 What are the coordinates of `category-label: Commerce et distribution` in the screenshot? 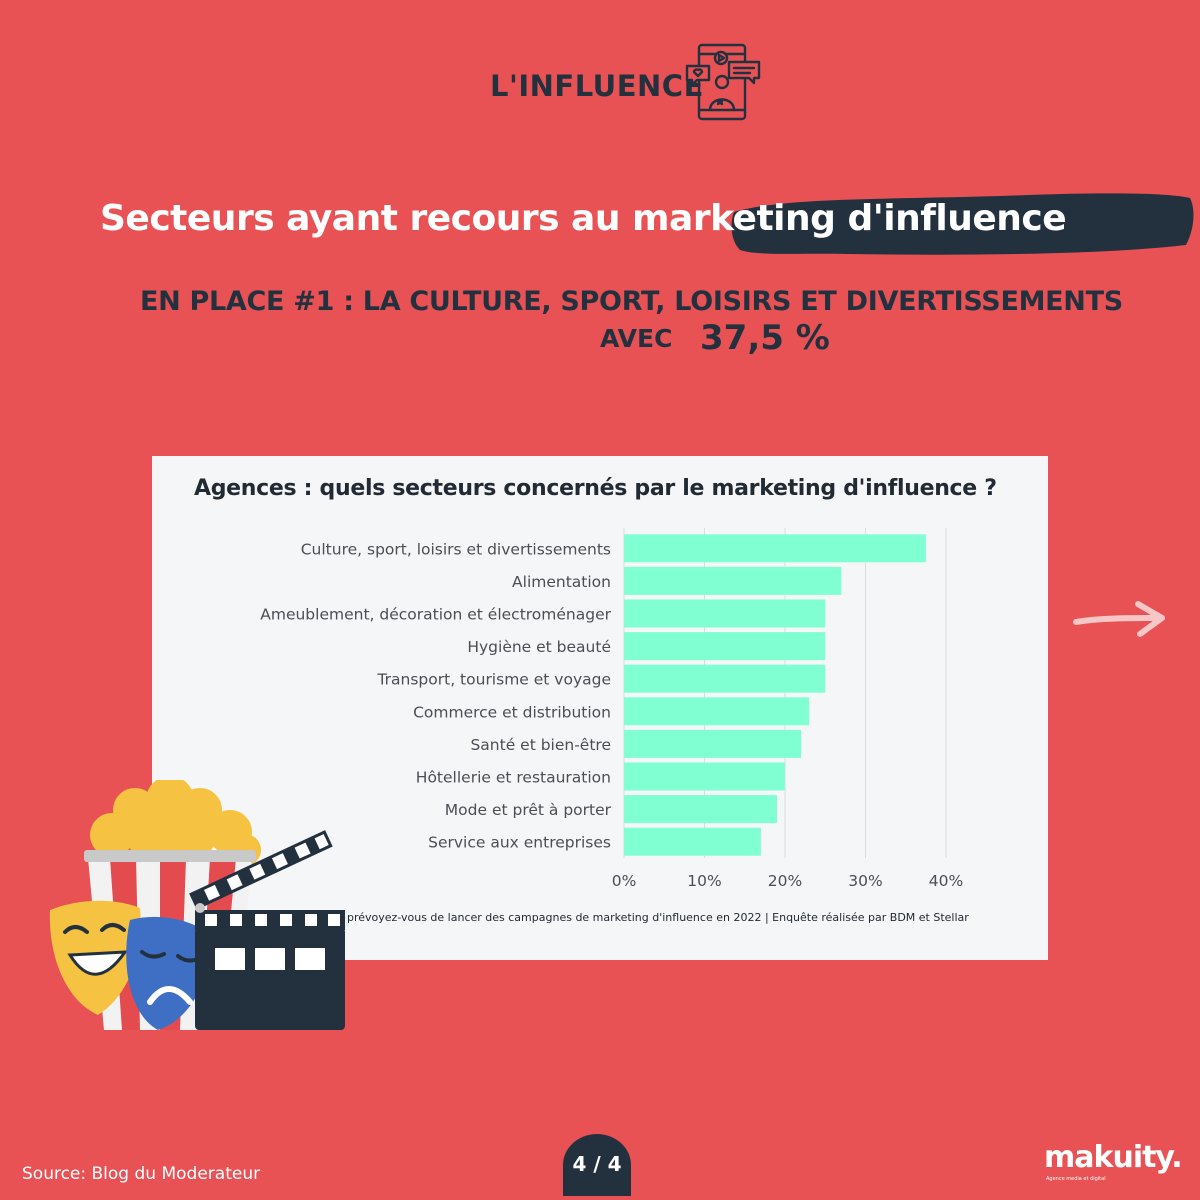 It's located at (512, 712).